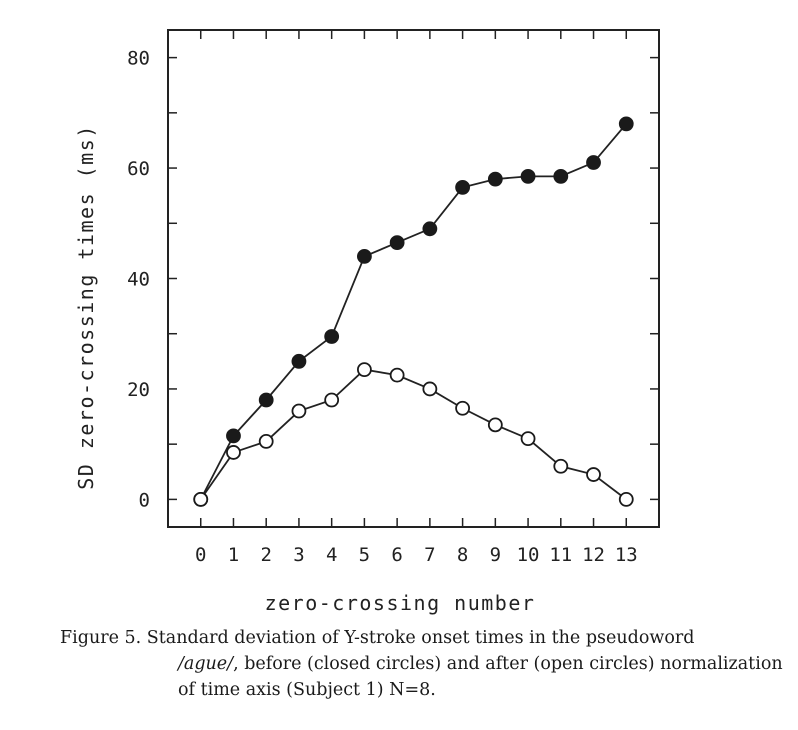 The height and width of the screenshot is (730, 798). What do you see at coordinates (528, 555) in the screenshot?
I see `x-tick-label: 10` at bounding box center [528, 555].